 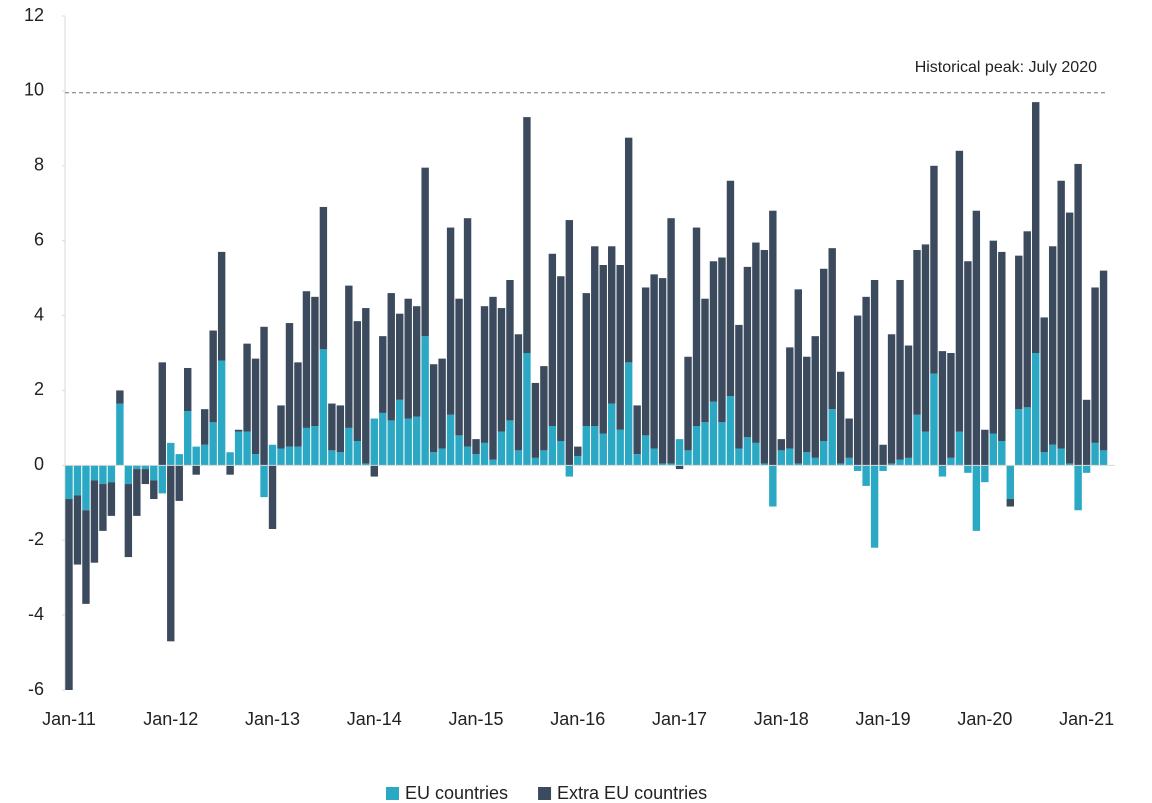 What do you see at coordinates (69, 719) in the screenshot?
I see `x-tick-label: Jan-11` at bounding box center [69, 719].